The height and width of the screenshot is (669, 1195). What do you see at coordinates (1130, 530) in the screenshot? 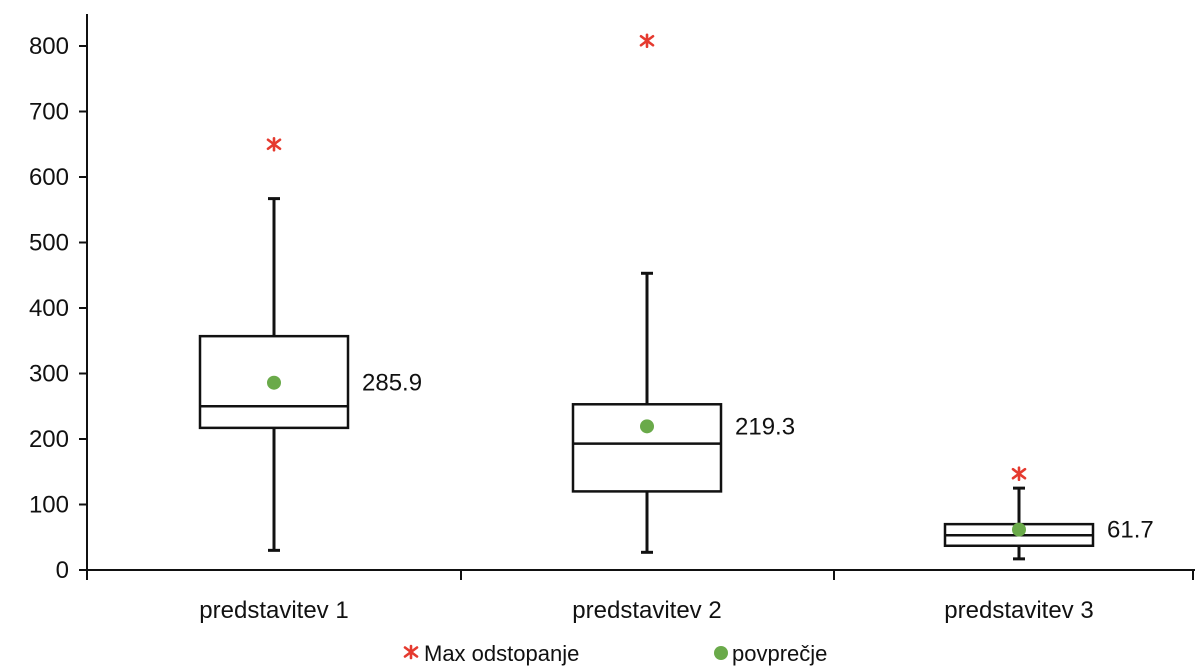
I see `mean-value-label: 61.7` at bounding box center [1130, 530].